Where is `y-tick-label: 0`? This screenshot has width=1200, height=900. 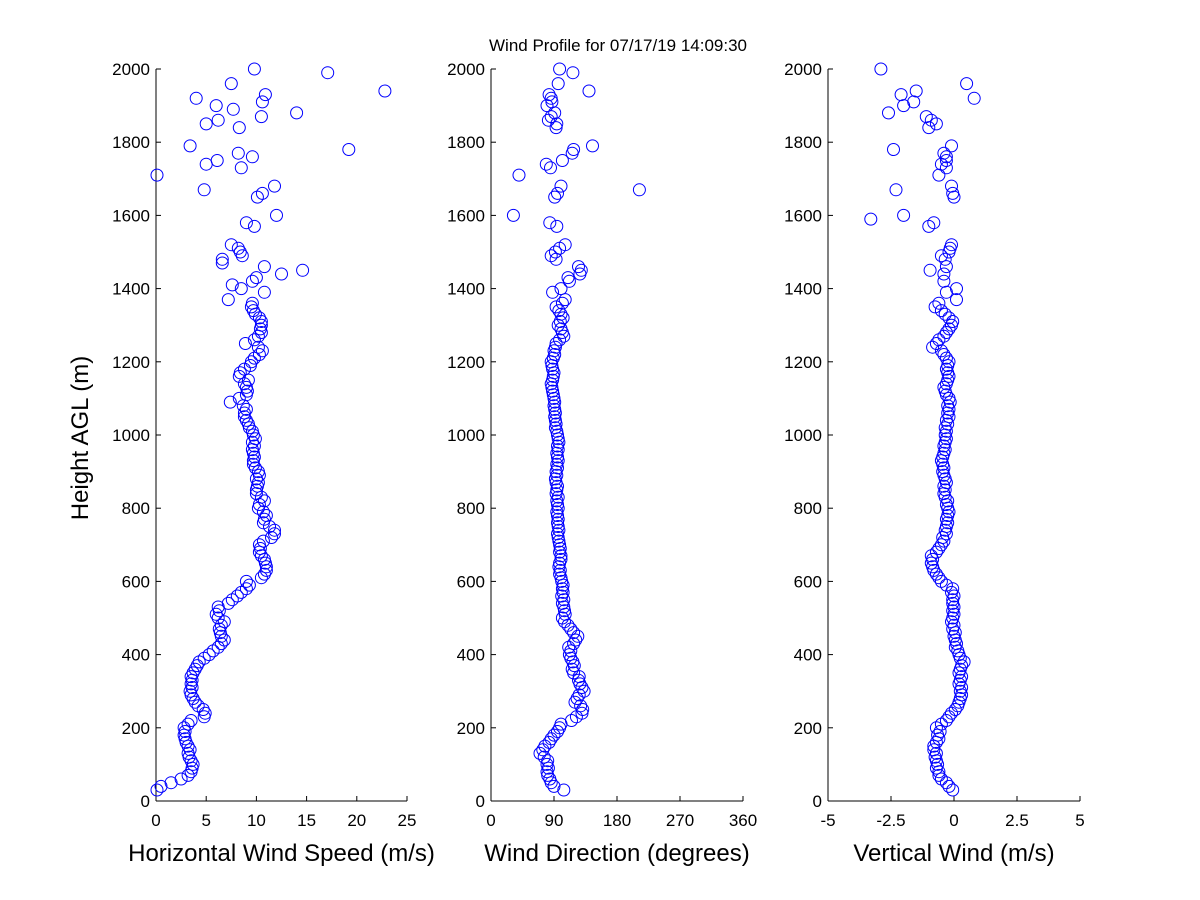 y-tick-label: 0 is located at coordinates (817, 801).